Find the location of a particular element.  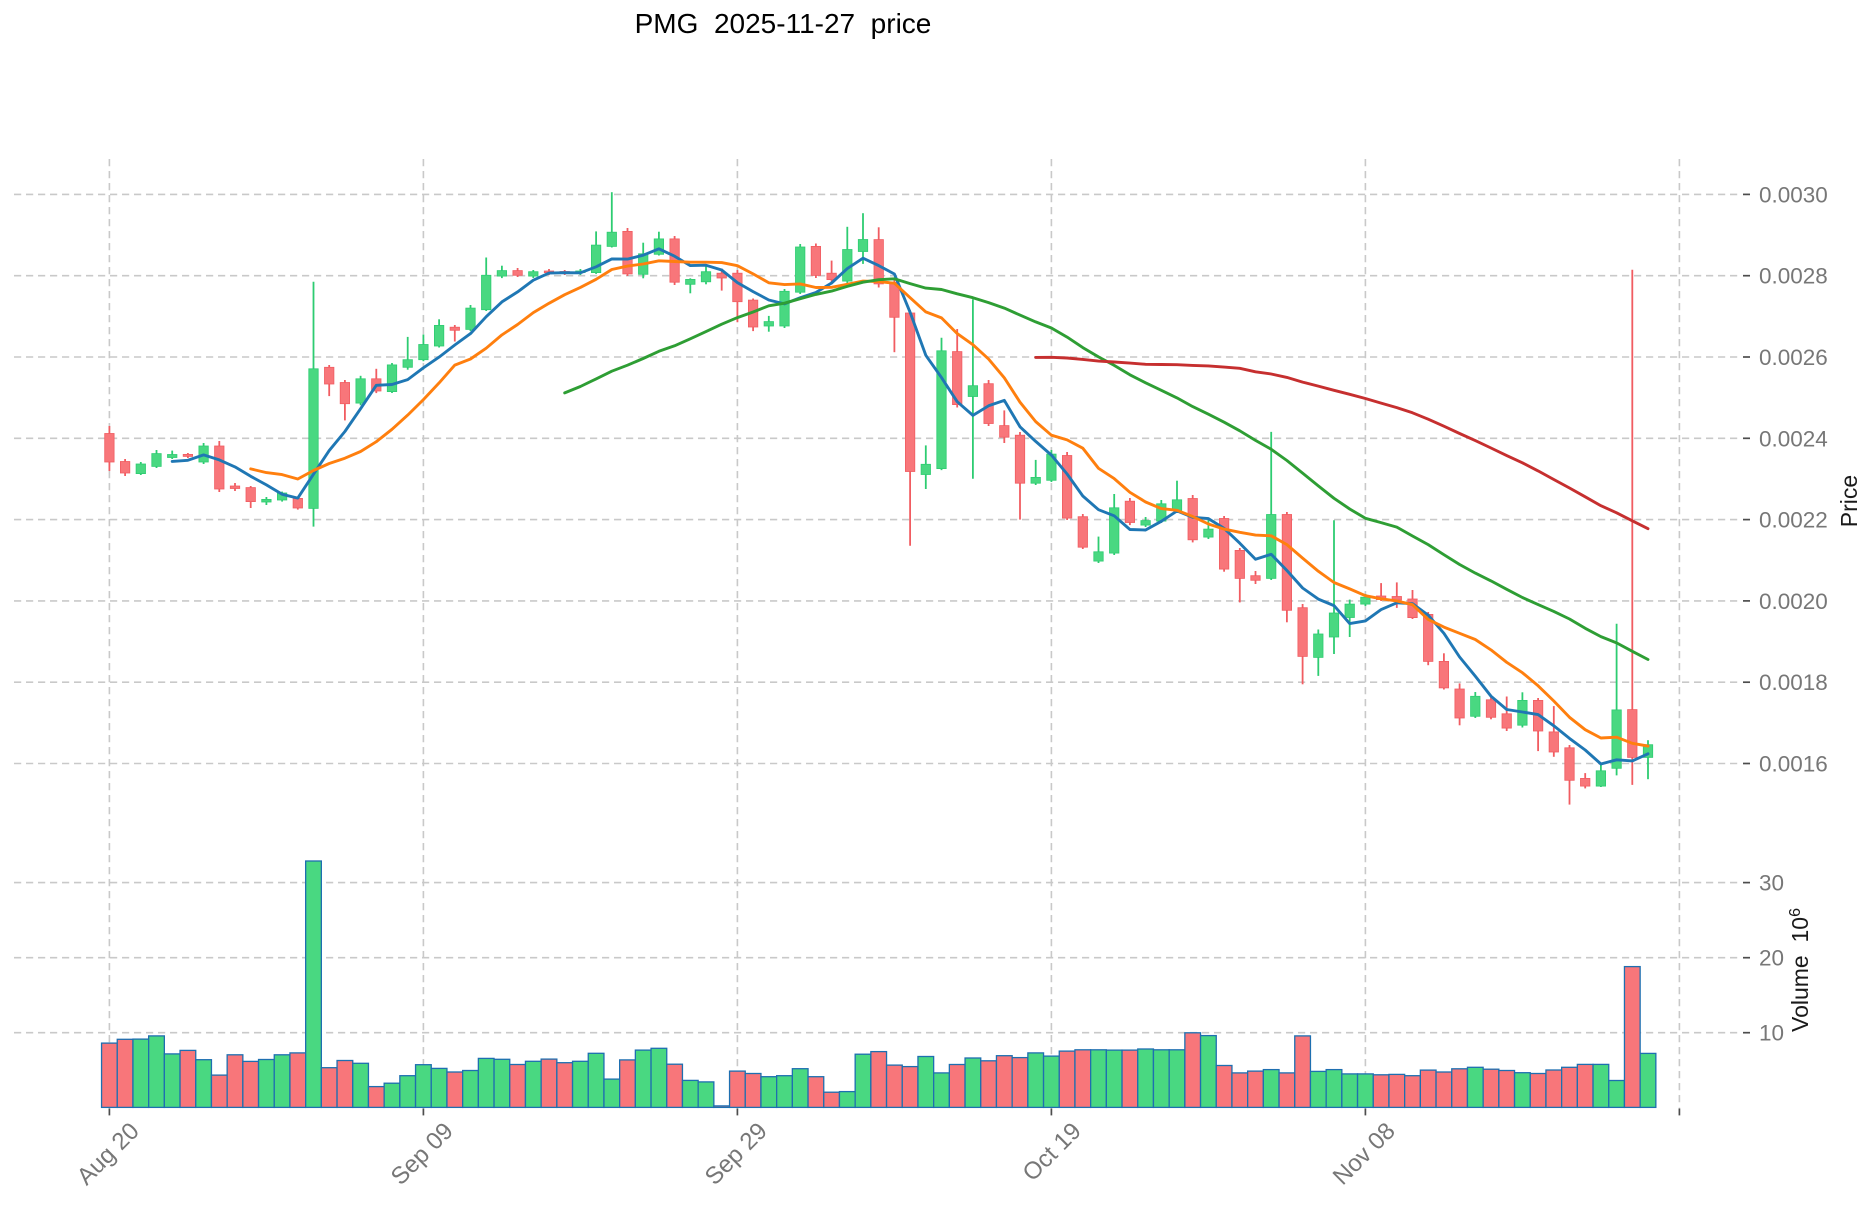

svg-text: 0.0028 is located at coordinates (1793, 276).